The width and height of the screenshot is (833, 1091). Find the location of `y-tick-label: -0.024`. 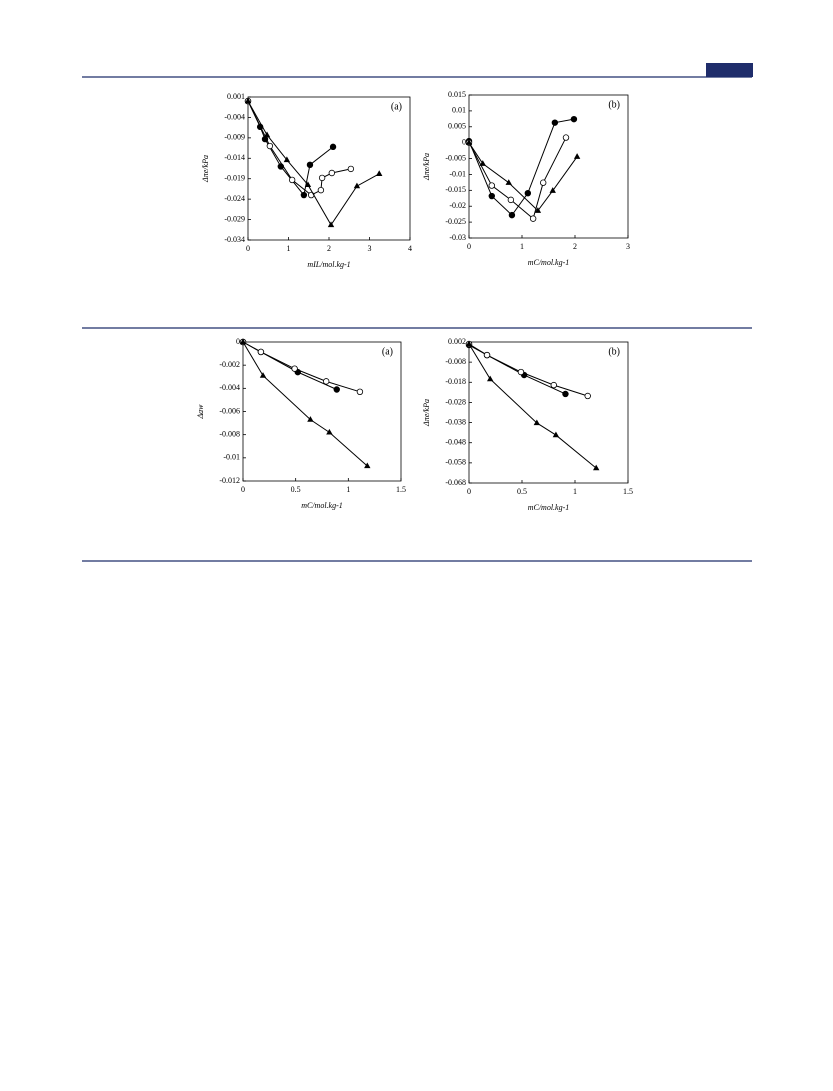

y-tick-label: -0.024 is located at coordinates (234, 198).